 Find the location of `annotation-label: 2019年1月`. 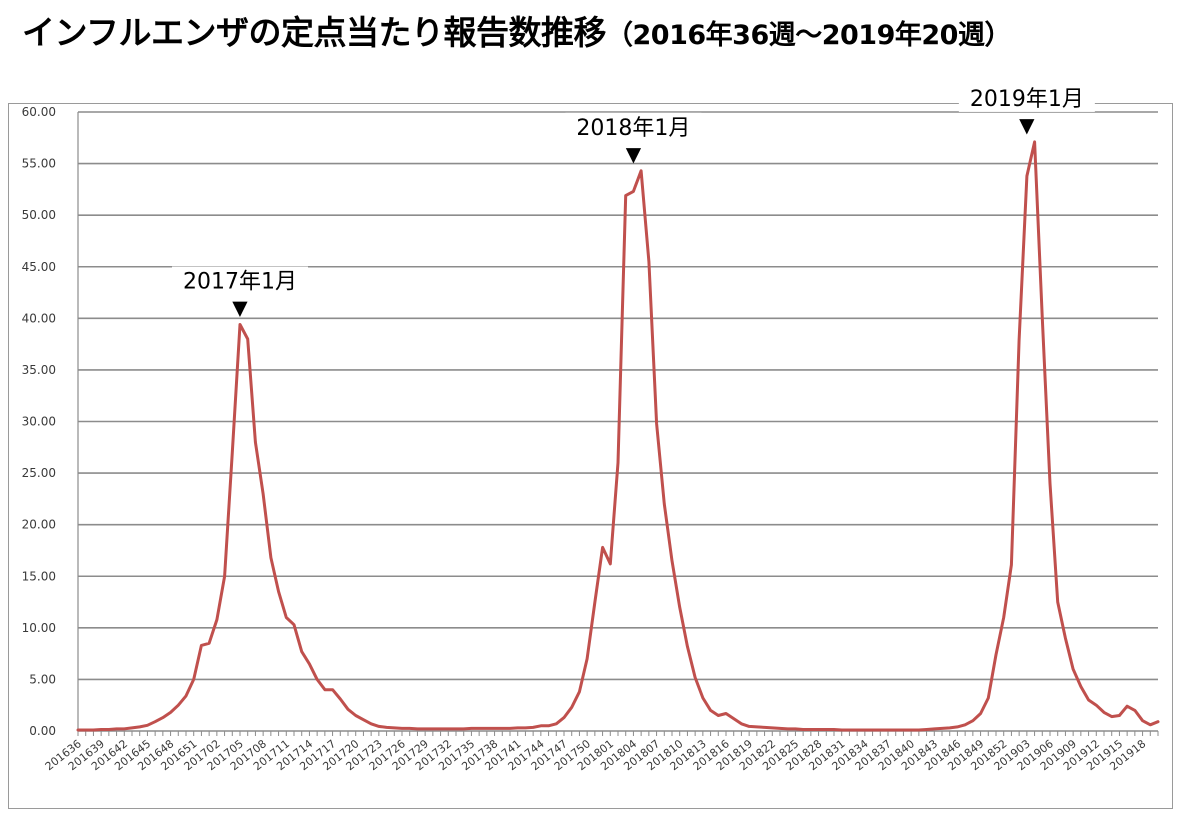

annotation-label: 2019年1月 is located at coordinates (1027, 99).